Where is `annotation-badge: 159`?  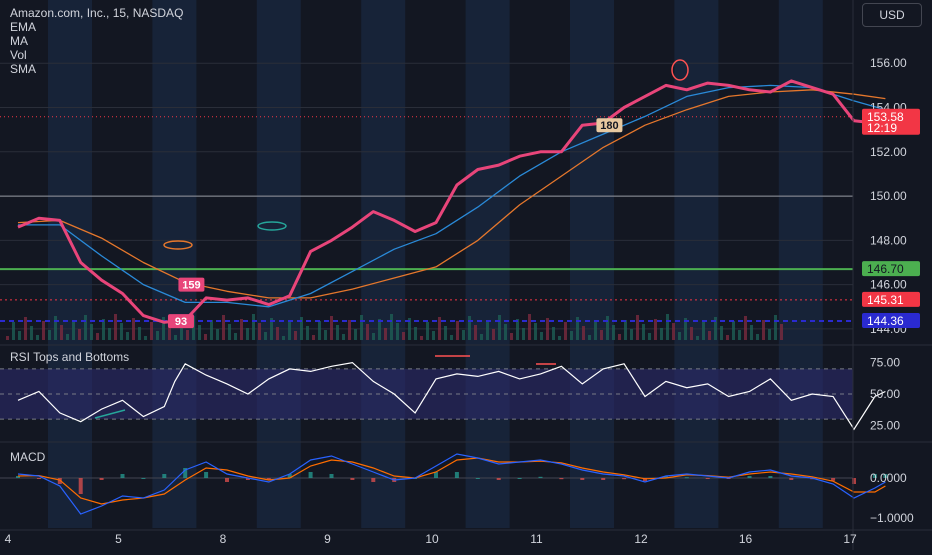
annotation-badge: 159 is located at coordinates (191, 284).